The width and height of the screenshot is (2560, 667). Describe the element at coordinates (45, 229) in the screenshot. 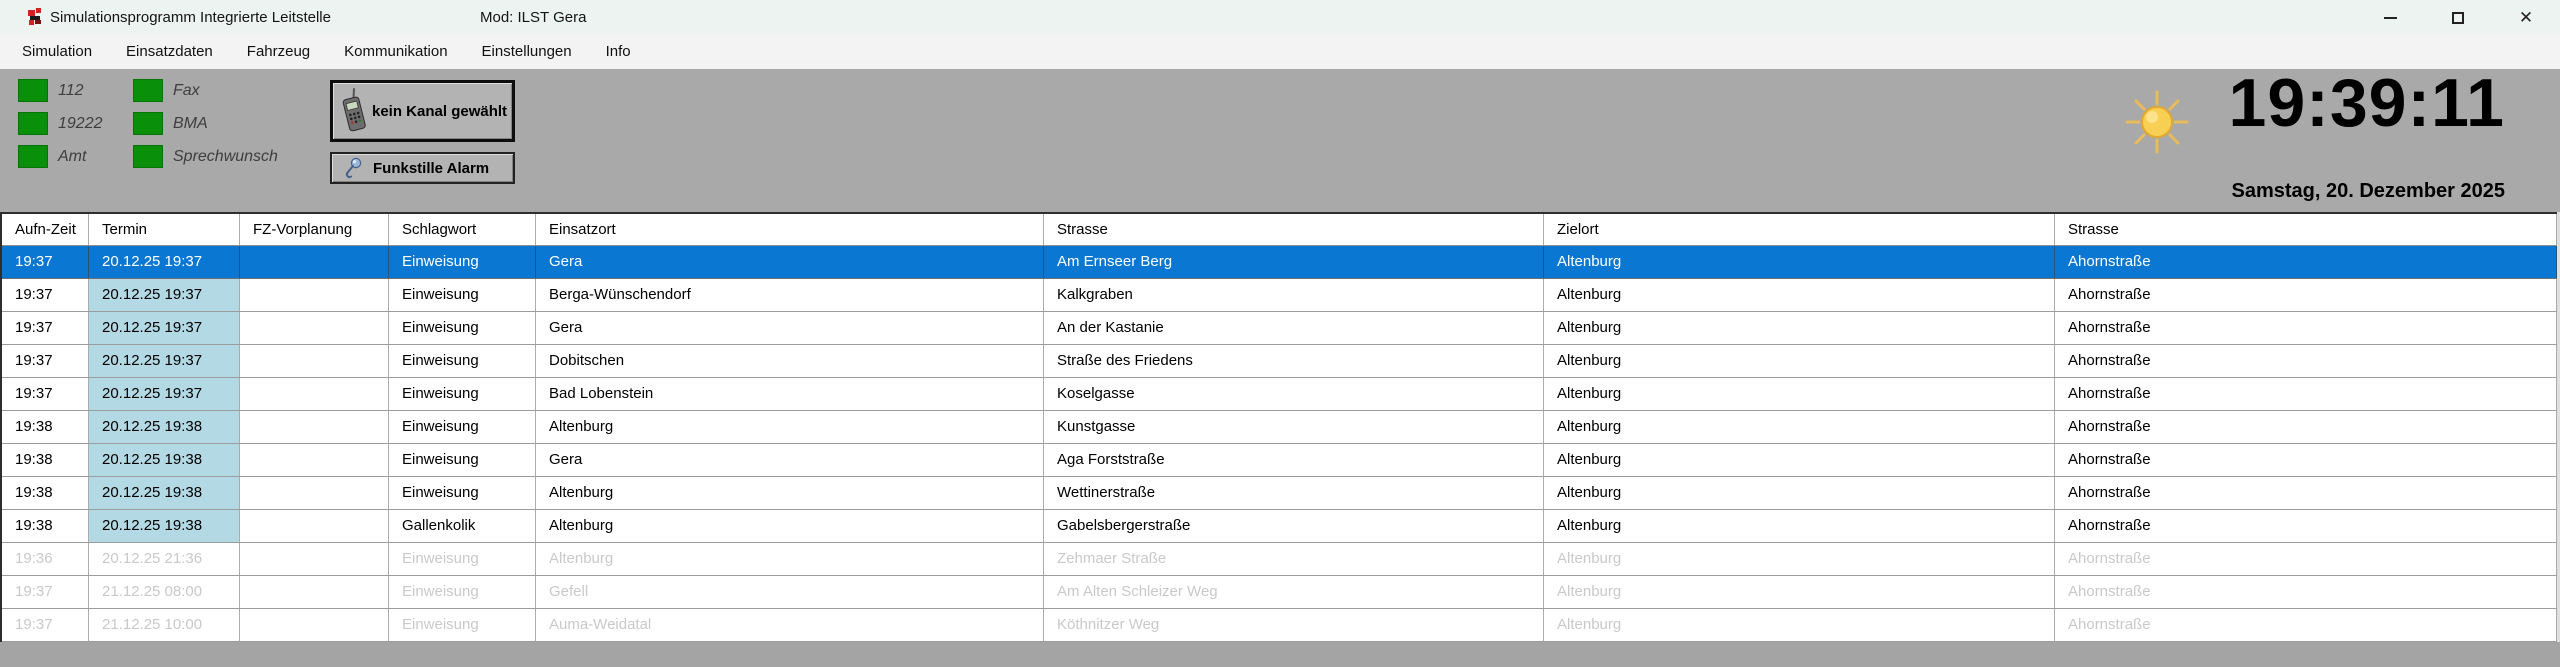

I see `column-header-0: Aufn-Zeit` at that location.